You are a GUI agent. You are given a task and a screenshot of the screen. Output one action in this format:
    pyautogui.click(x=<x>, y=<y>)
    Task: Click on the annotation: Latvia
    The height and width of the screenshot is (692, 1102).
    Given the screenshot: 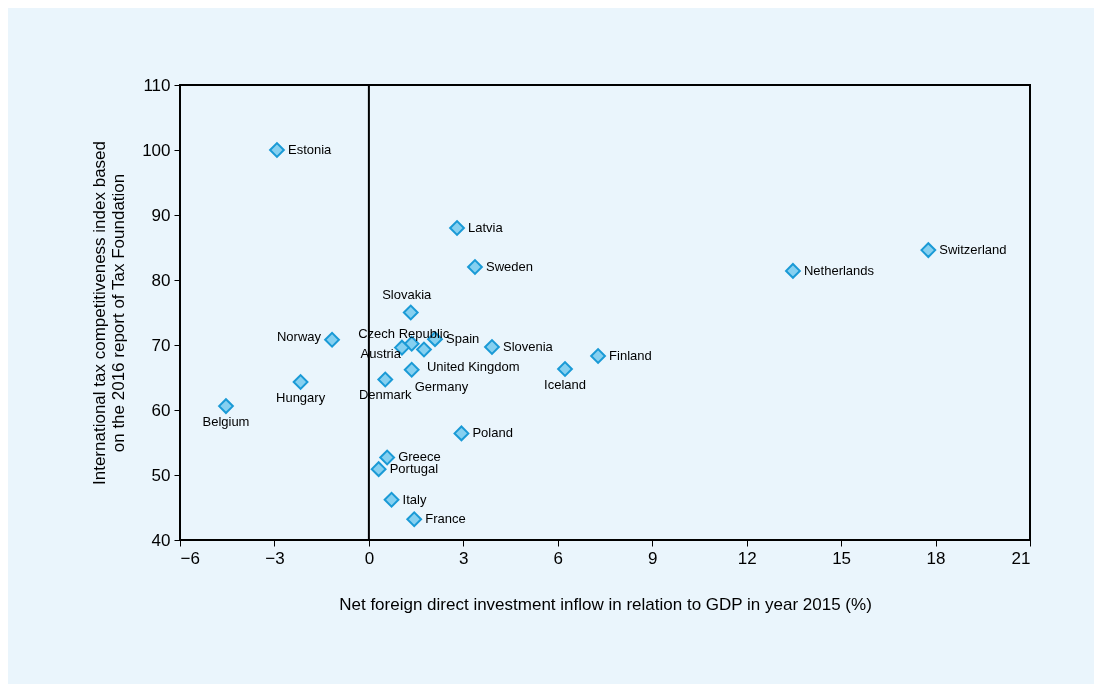 What is the action you would take?
    pyautogui.click(x=486, y=227)
    